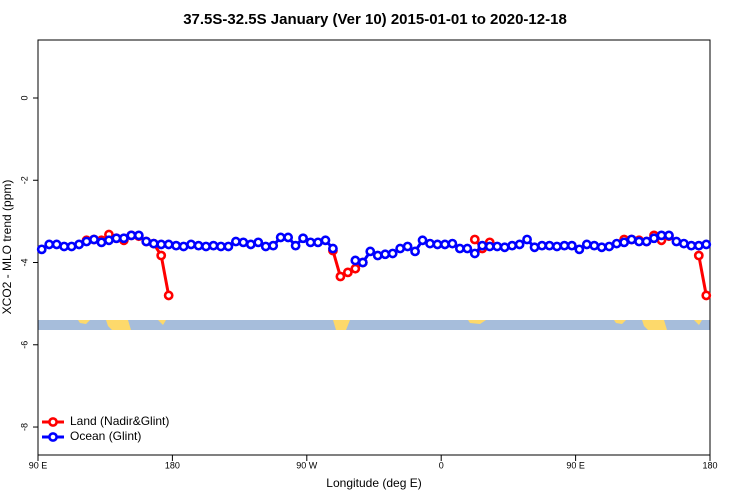 The height and width of the screenshot is (500, 750). Describe the element at coordinates (24, 97) in the screenshot. I see `y-tick-label: 0` at that location.